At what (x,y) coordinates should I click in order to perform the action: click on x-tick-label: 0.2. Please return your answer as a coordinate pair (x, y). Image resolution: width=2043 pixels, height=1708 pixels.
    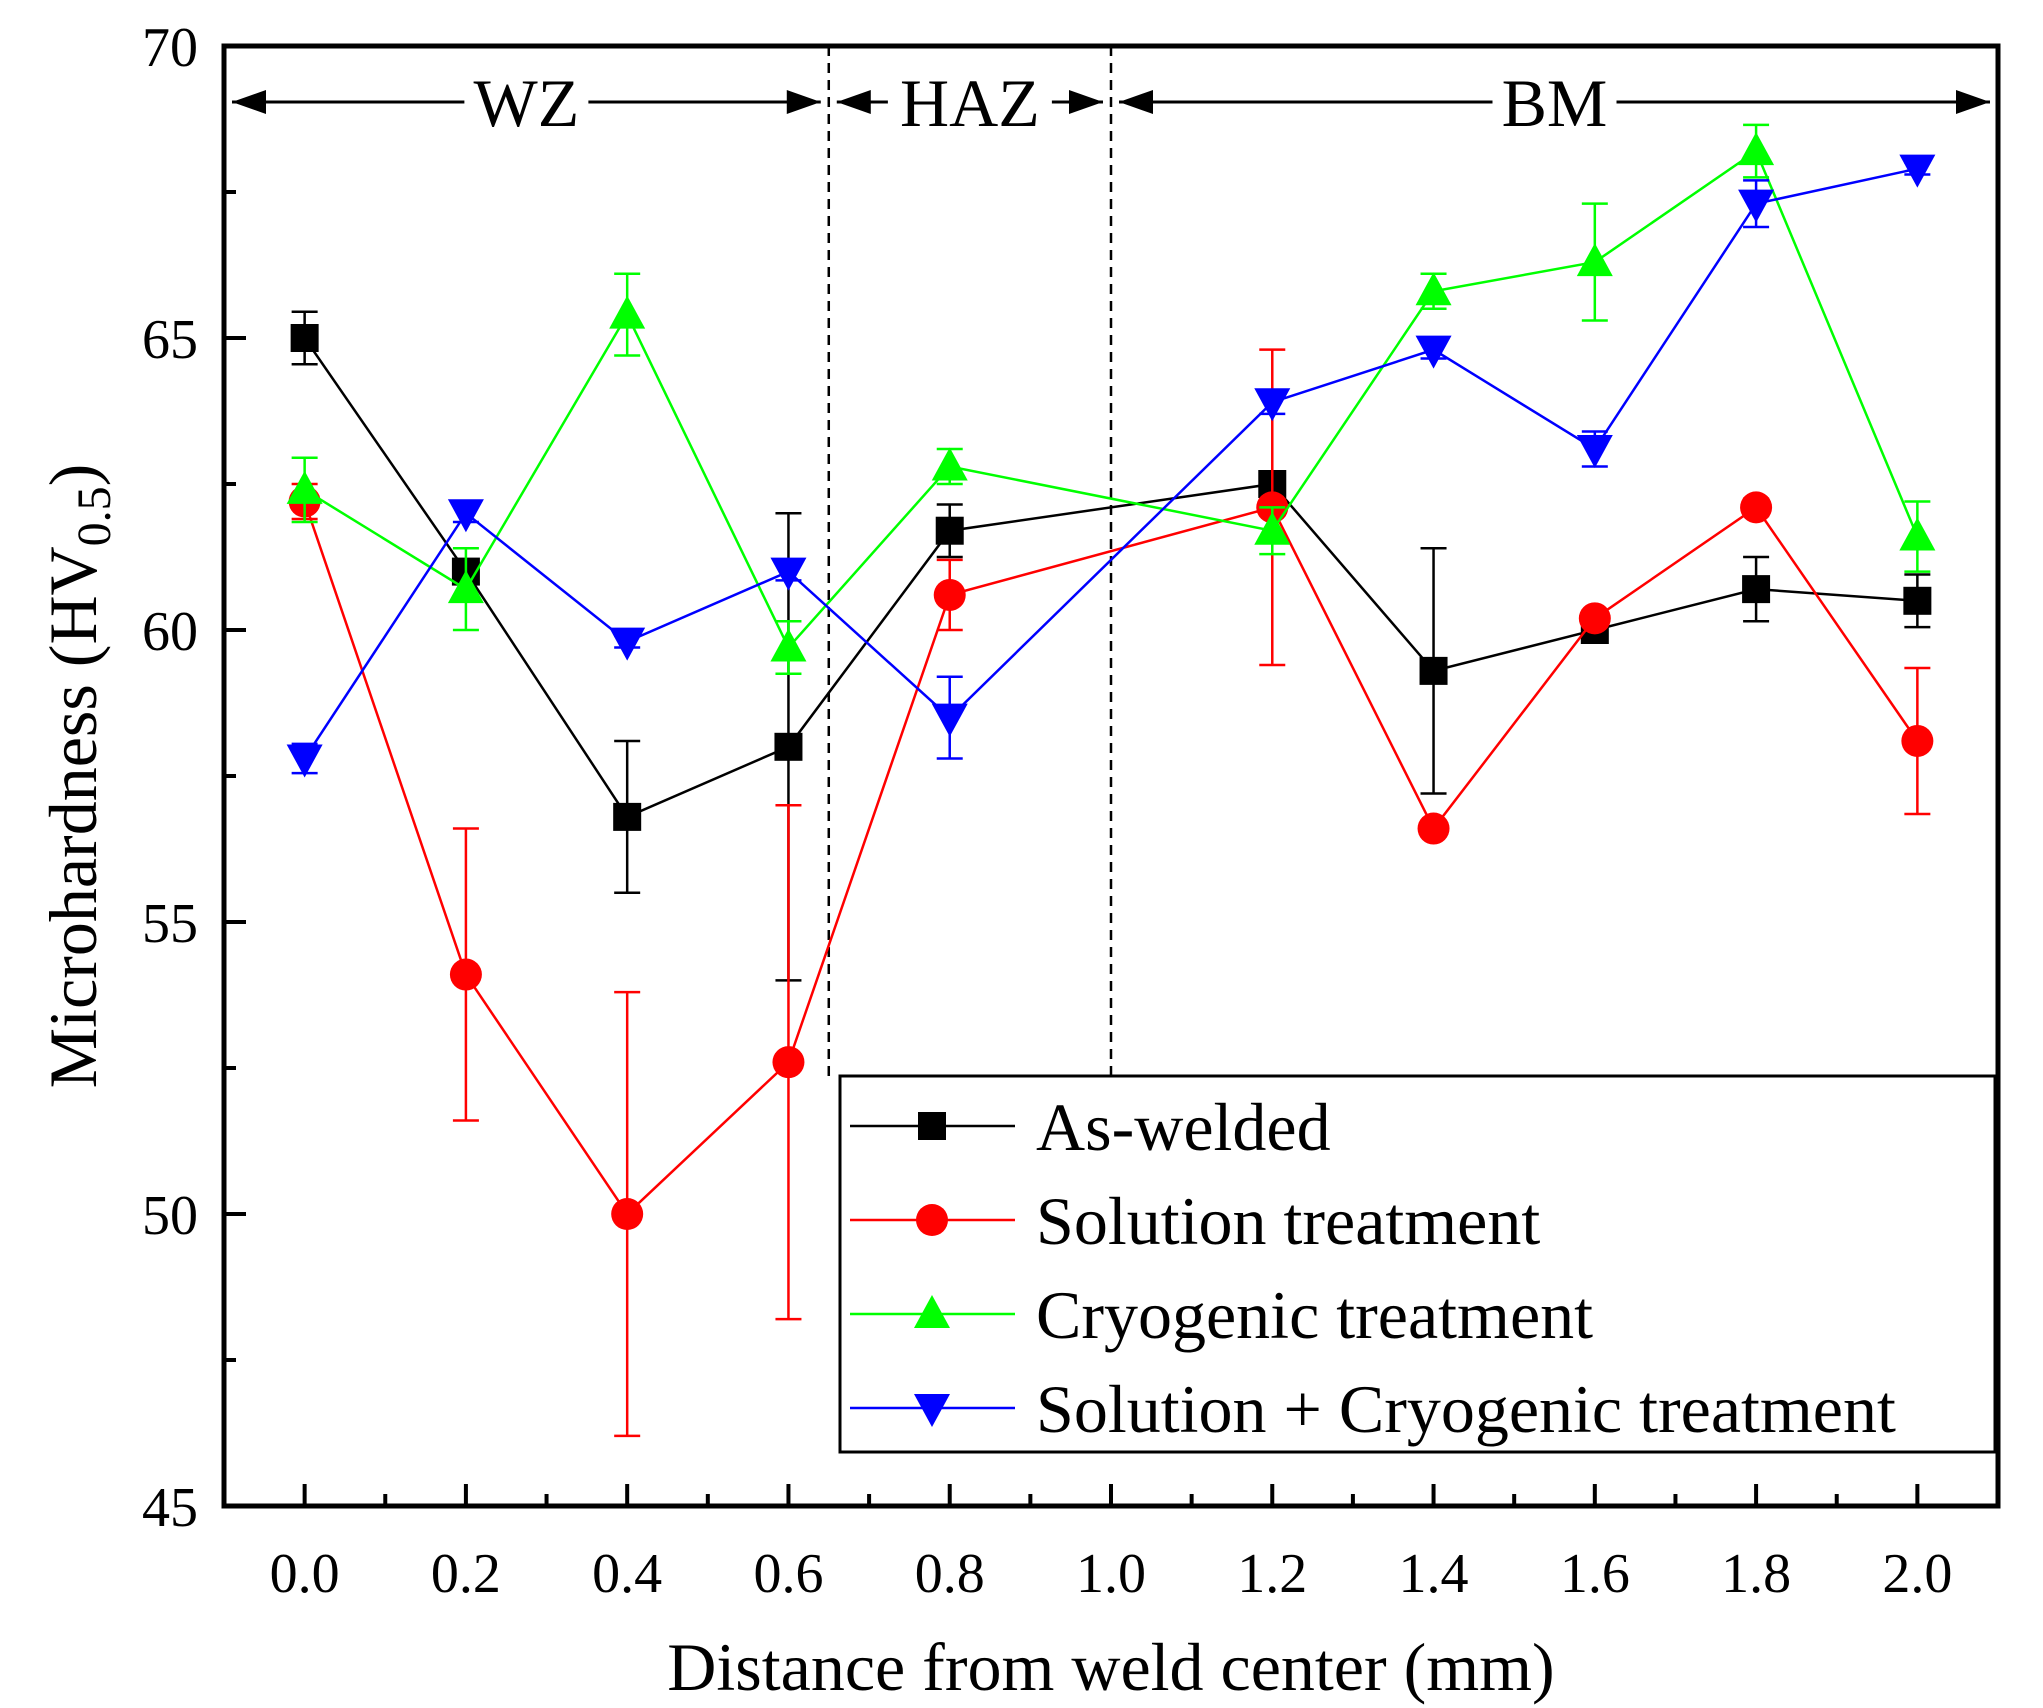
    Looking at the image, I should click on (466, 1574).